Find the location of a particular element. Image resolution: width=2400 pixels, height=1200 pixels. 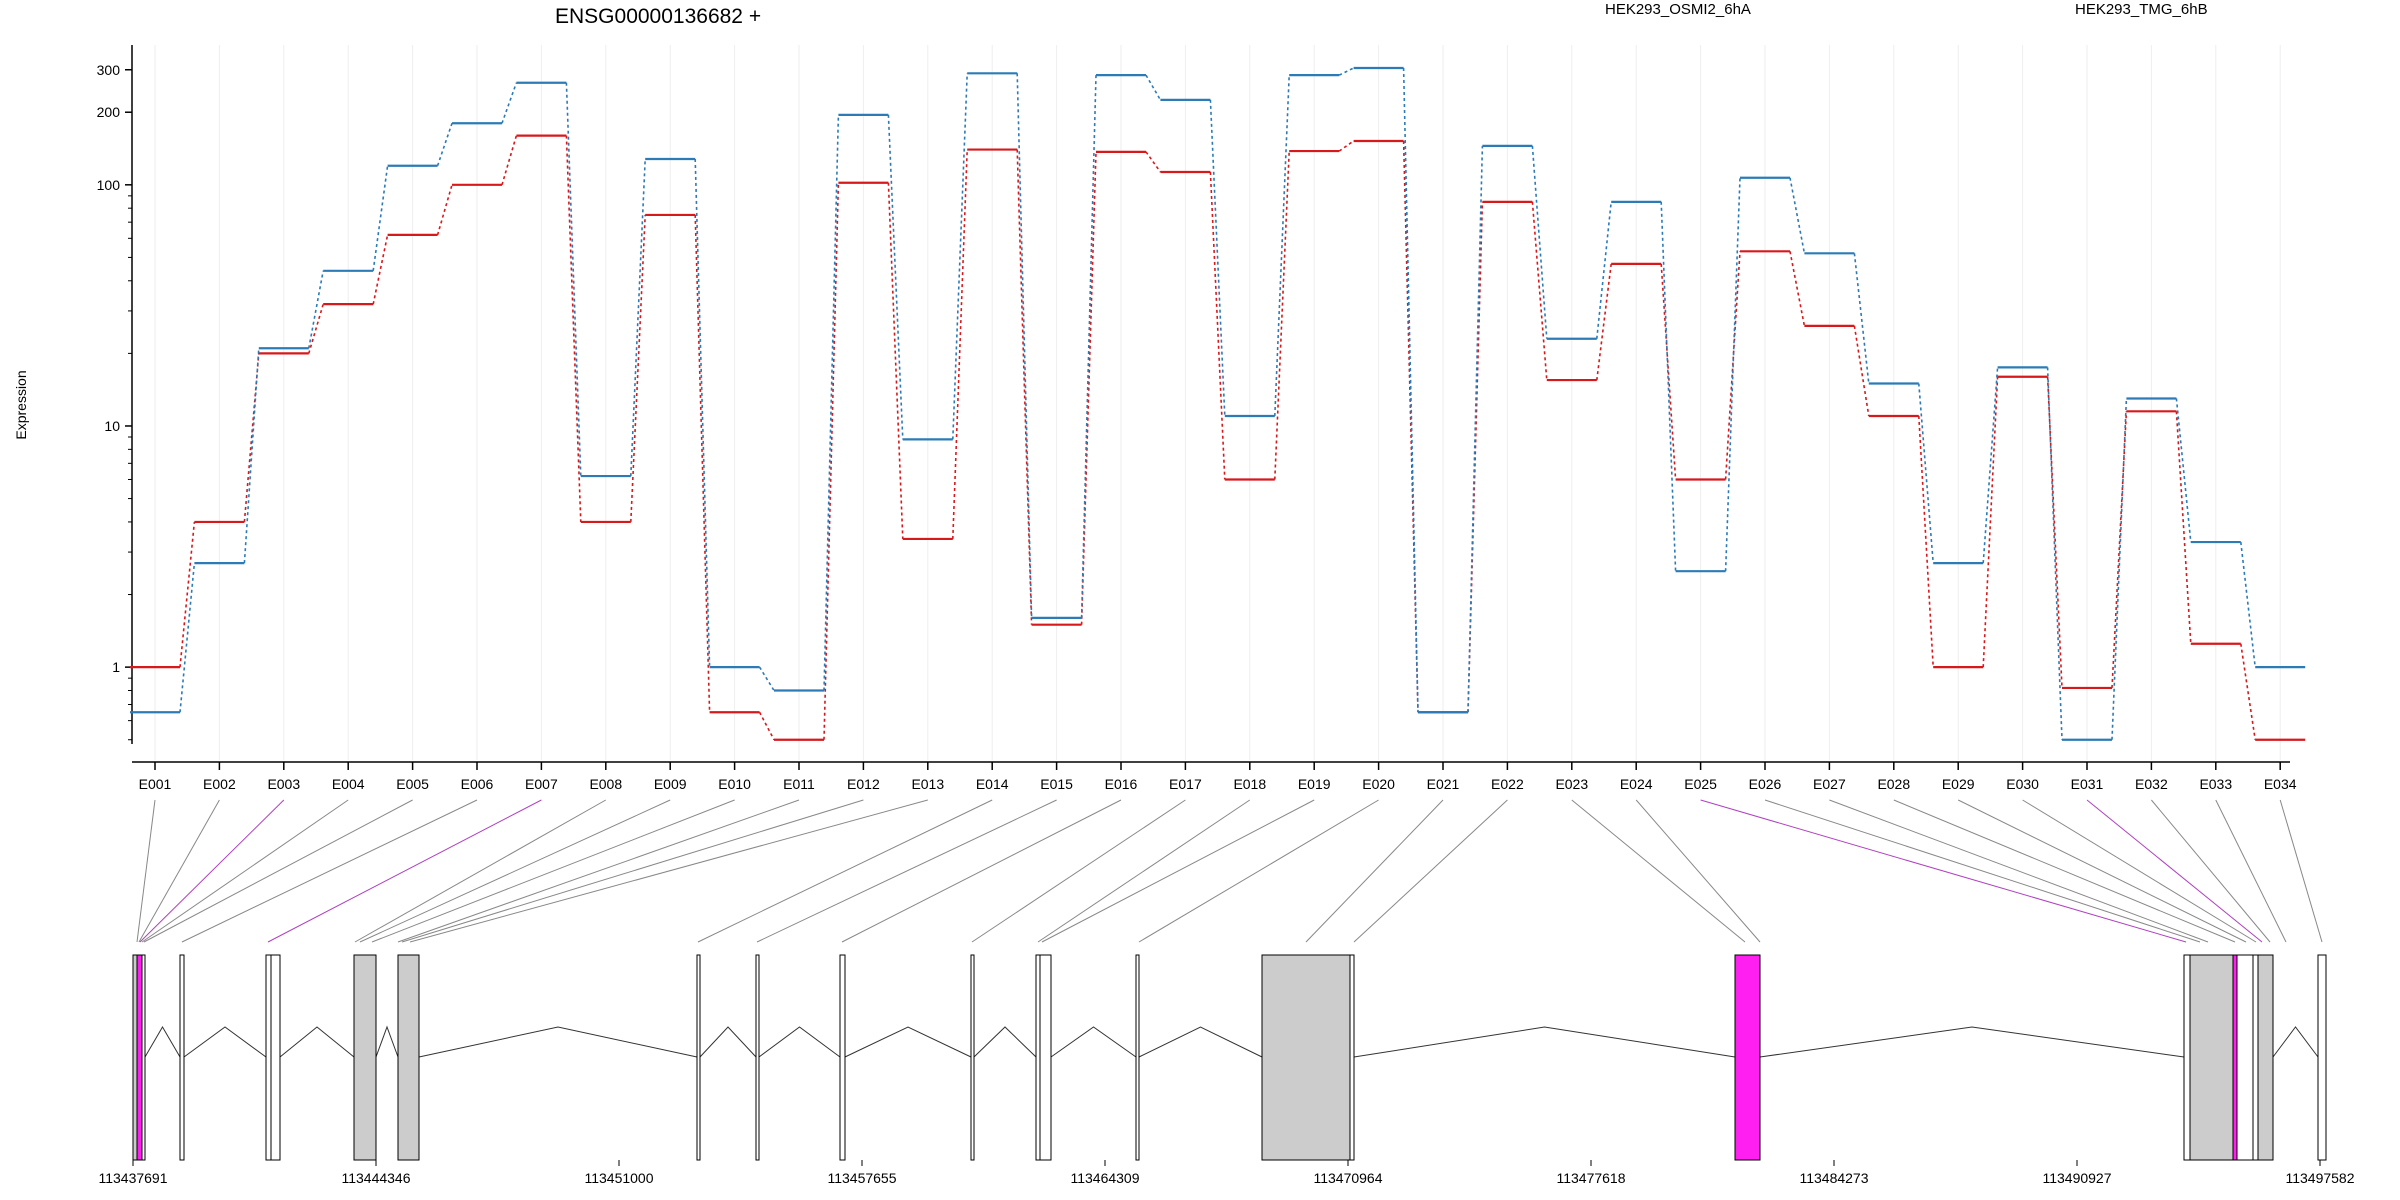

y-tick-label: 100 is located at coordinates (109, 185).